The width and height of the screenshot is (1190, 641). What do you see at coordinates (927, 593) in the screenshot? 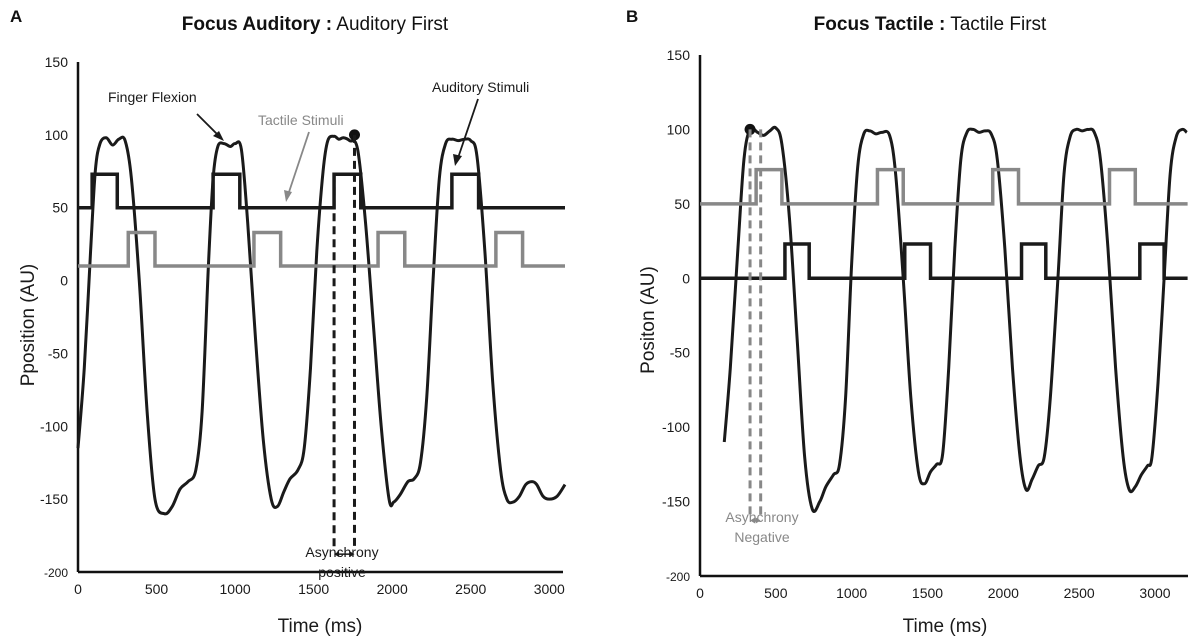
I see `panel-b-x-tick-label: 1500` at bounding box center [927, 593].